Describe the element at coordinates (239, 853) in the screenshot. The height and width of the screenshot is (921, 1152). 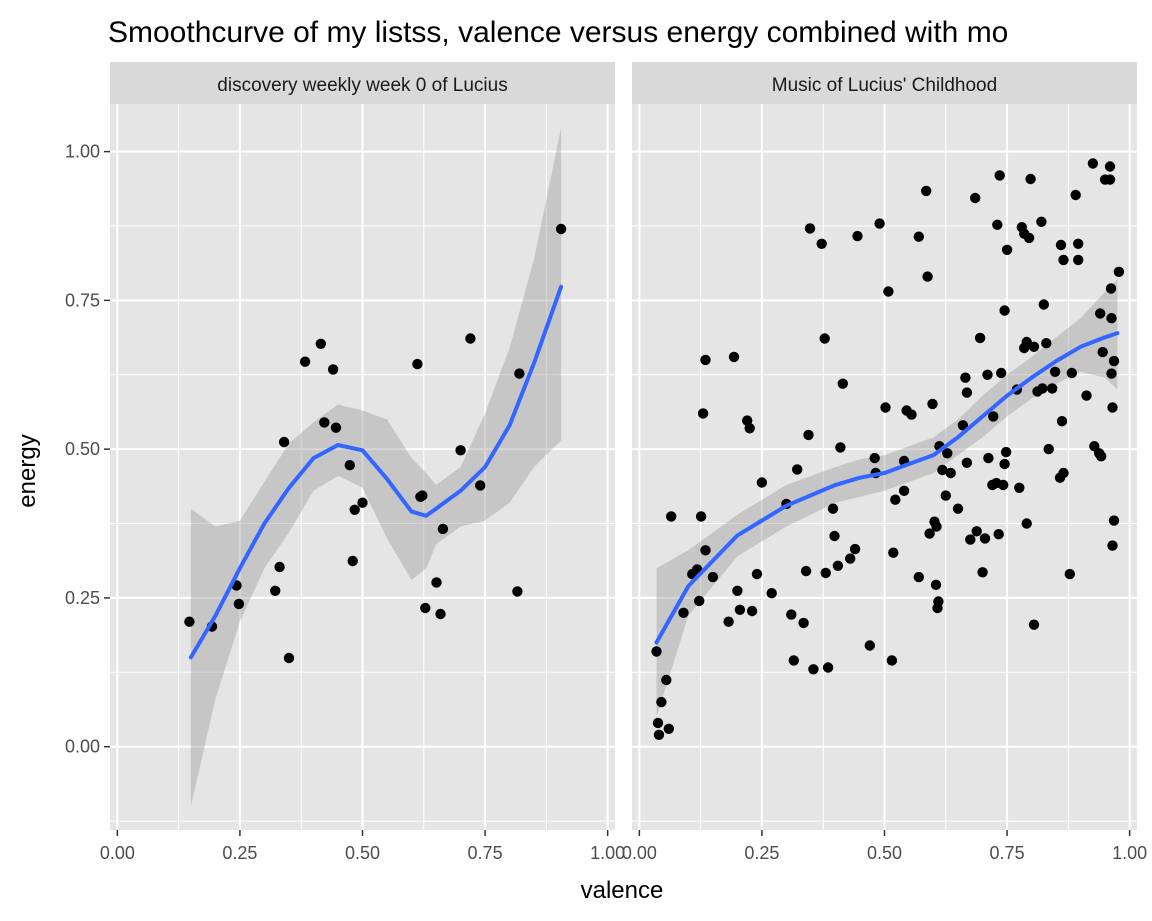
I see `x-tick-label: 0.25` at that location.